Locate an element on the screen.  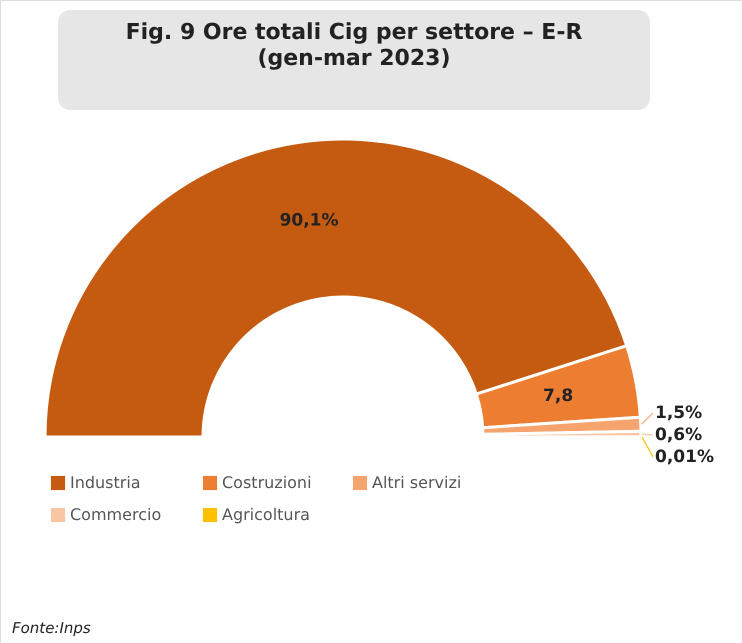
legend-label: Industria is located at coordinates (105, 482).